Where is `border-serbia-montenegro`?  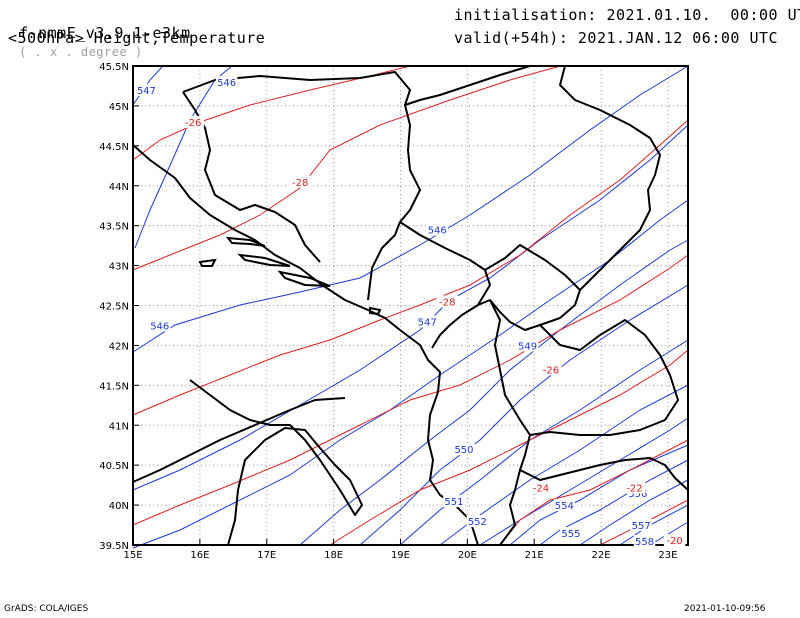
border-serbia-montenegro is located at coordinates (445, 285).